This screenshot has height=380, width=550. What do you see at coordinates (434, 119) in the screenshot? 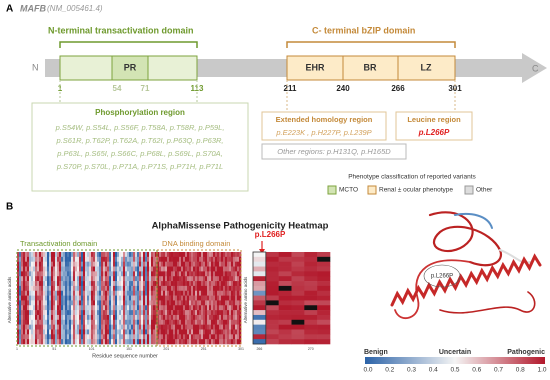
I see `leucine-title: Leucine region` at bounding box center [434, 119].